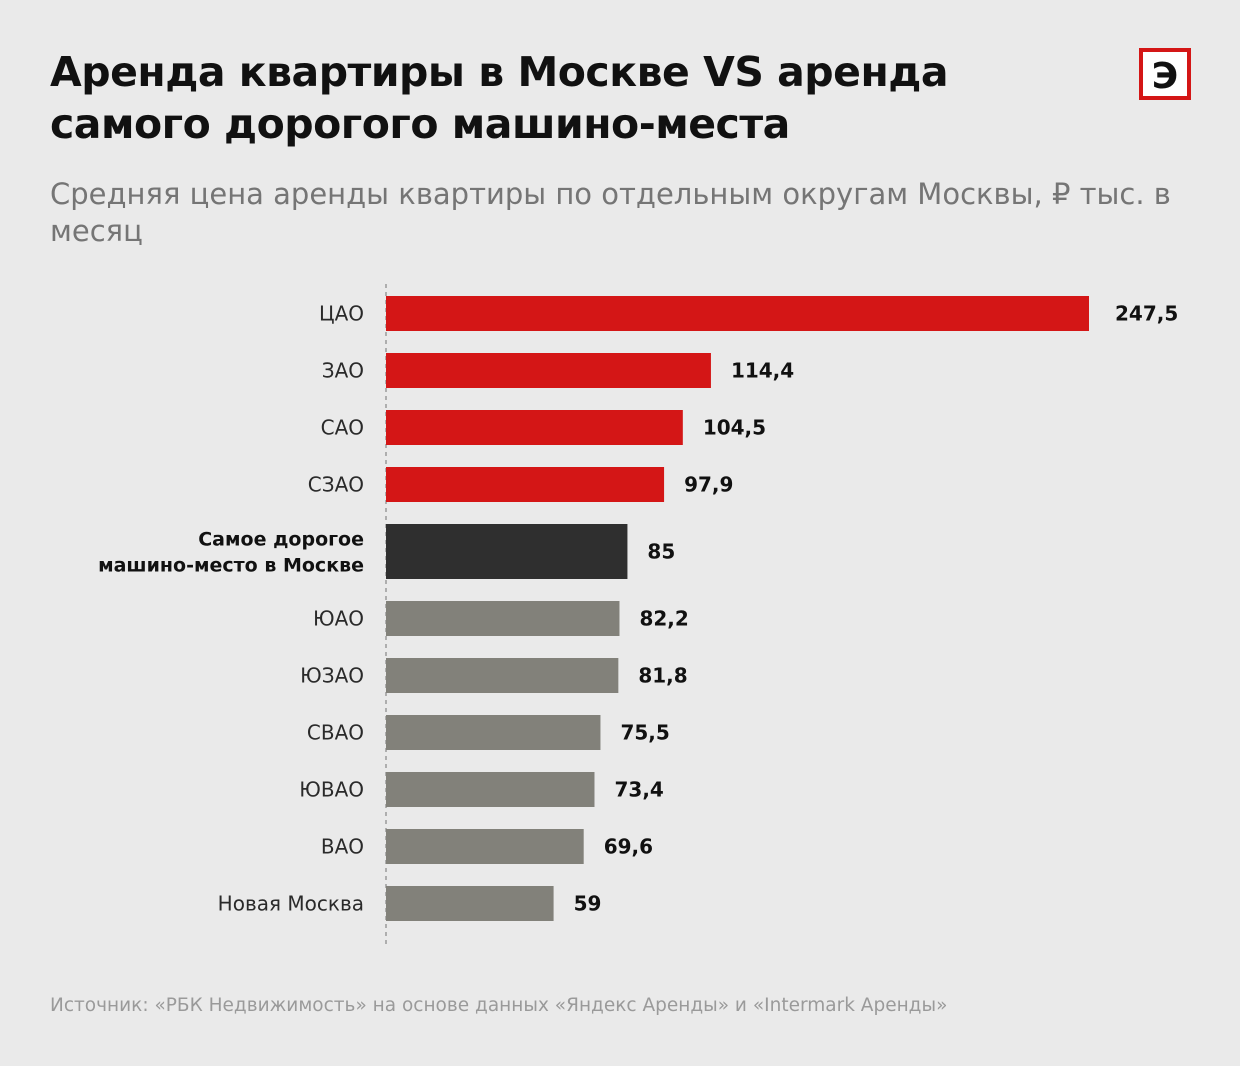  Describe the element at coordinates (628, 847) in the screenshot. I see `value-label-10: 69,6` at that location.